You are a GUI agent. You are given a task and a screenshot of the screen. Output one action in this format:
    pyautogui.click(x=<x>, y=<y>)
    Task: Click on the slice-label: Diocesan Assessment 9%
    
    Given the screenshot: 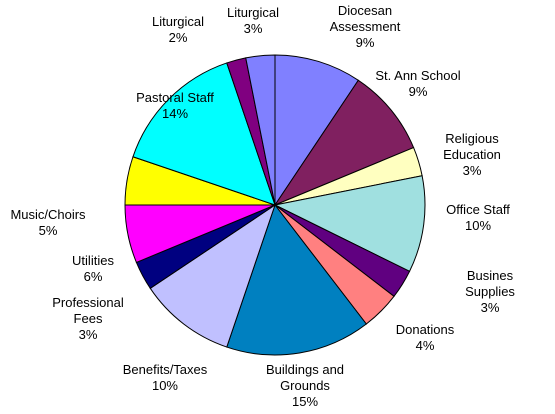 What is the action you would take?
    pyautogui.click(x=365, y=27)
    